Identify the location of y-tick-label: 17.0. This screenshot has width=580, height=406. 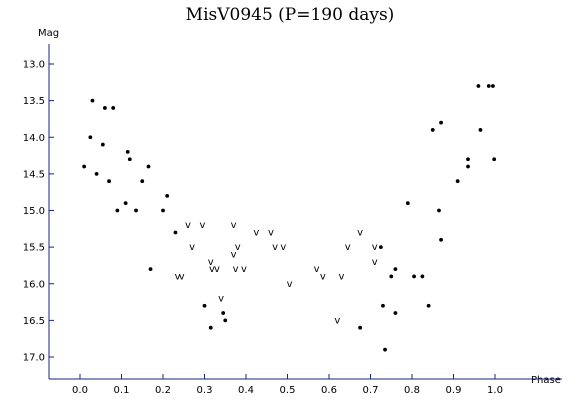
(34, 358).